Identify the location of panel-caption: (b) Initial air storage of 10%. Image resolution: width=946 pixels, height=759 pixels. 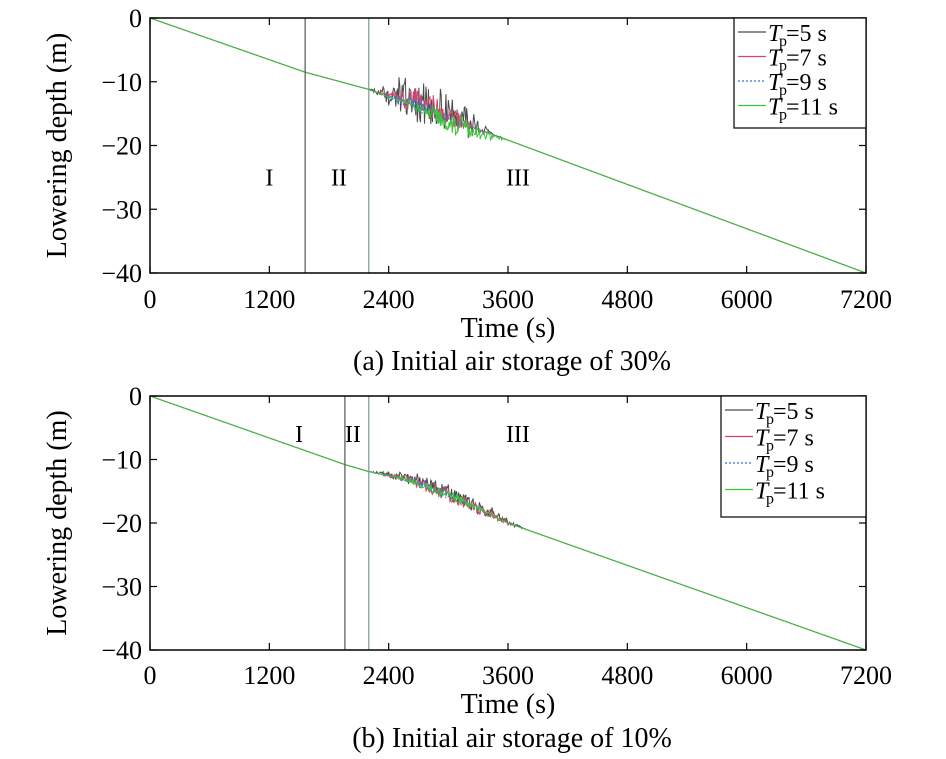
(512, 738).